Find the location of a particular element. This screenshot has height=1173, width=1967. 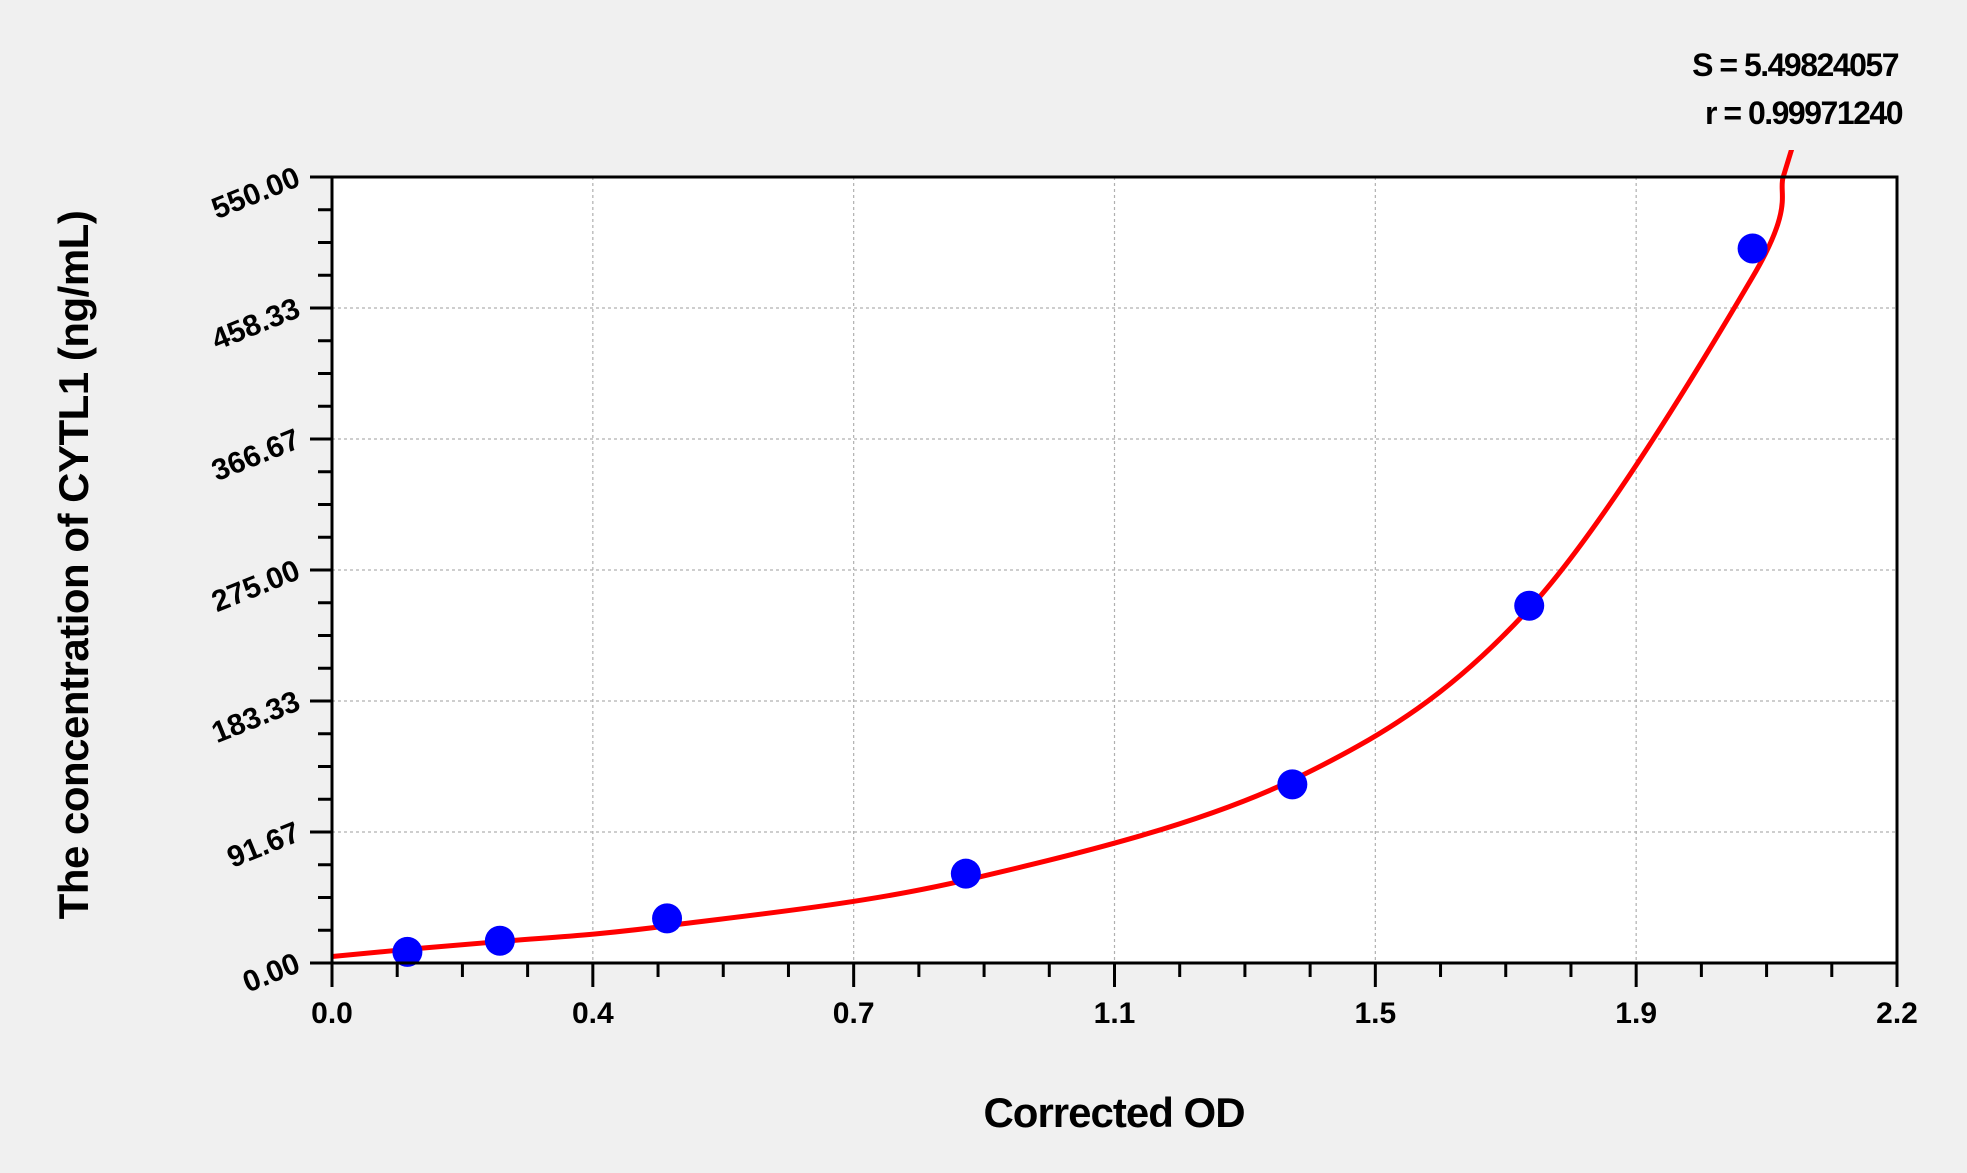

x-tick-label: 1.9 is located at coordinates (1636, 1013).